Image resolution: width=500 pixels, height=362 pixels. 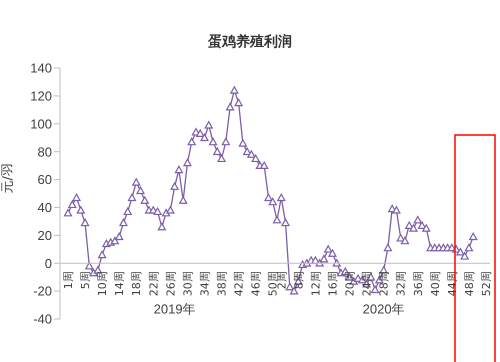 I want to click on y-tick-label: 100, so click(x=41, y=124).